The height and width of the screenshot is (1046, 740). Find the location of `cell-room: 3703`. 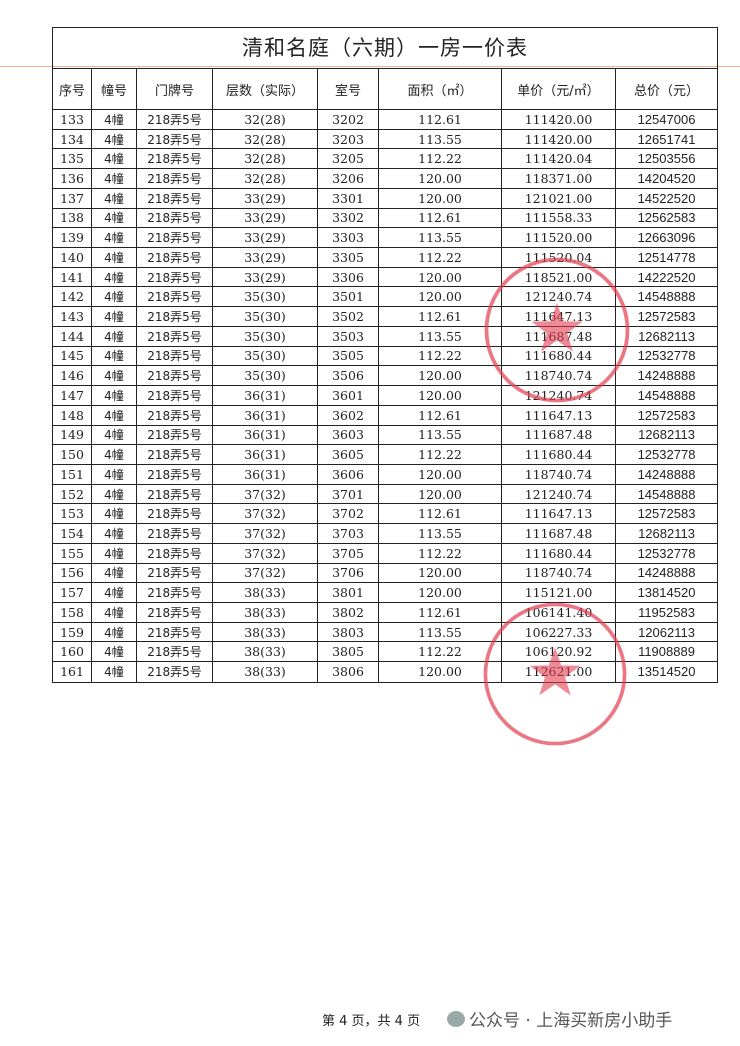

cell-room: 3703 is located at coordinates (348, 533).